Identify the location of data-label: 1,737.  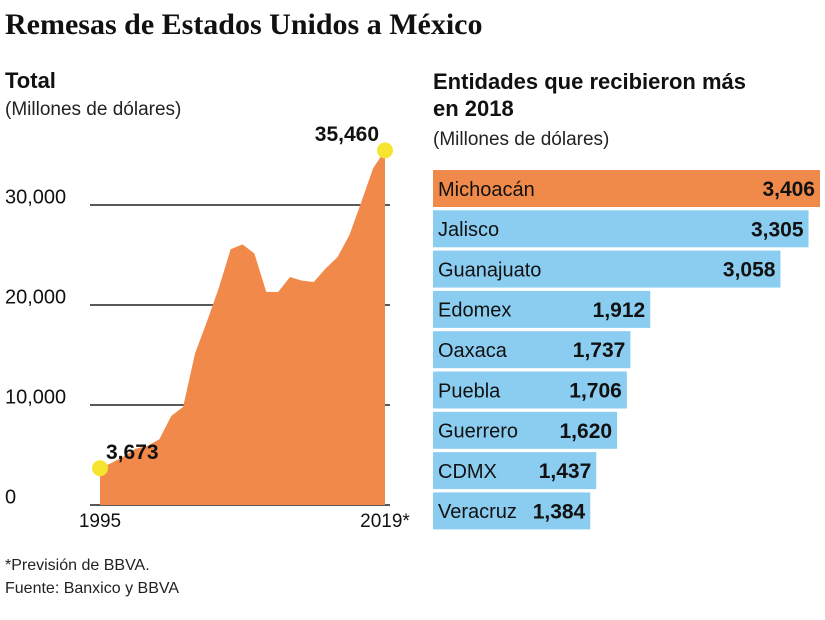
(599, 350).